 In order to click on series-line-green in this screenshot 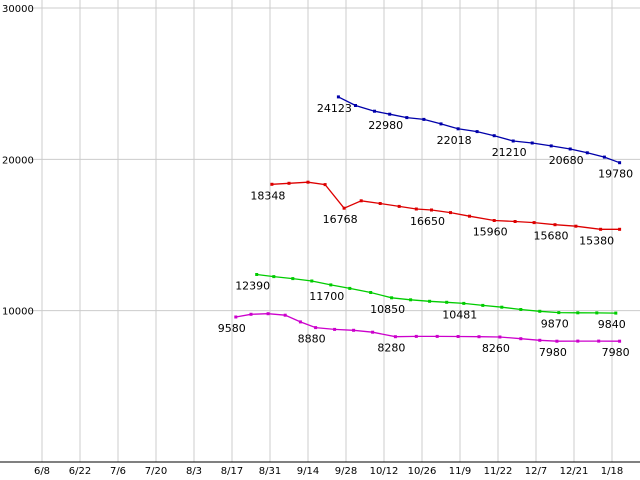, I will do `click(436, 293)`.